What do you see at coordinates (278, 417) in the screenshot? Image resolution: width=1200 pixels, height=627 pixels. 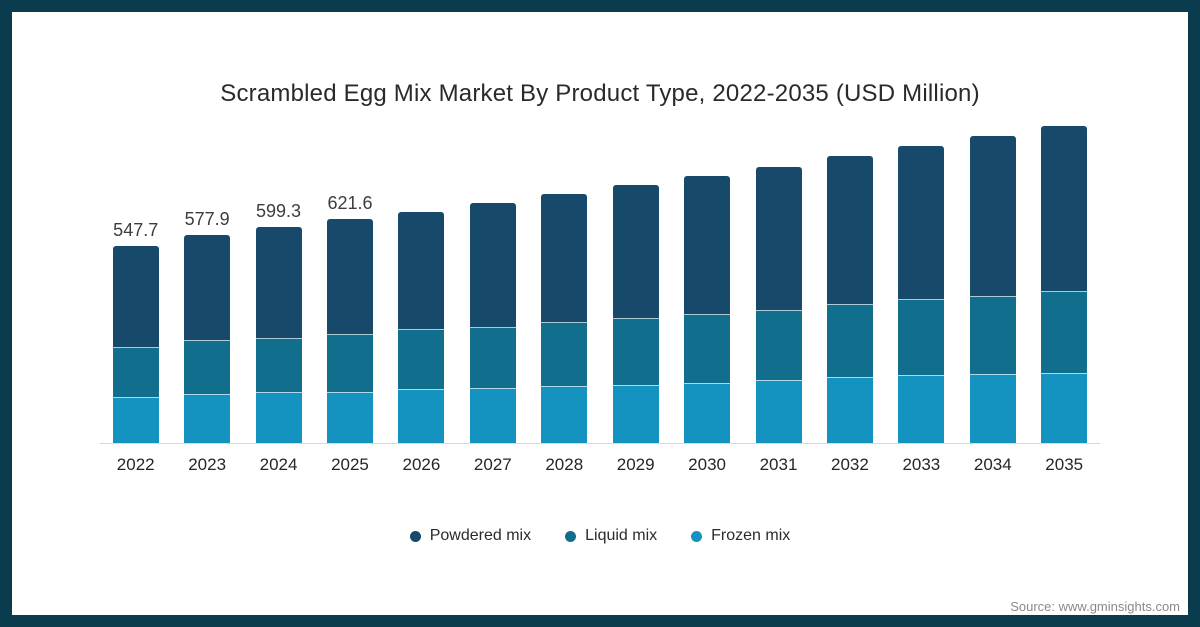 I see `segment-frozen-mix-2024` at bounding box center [278, 417].